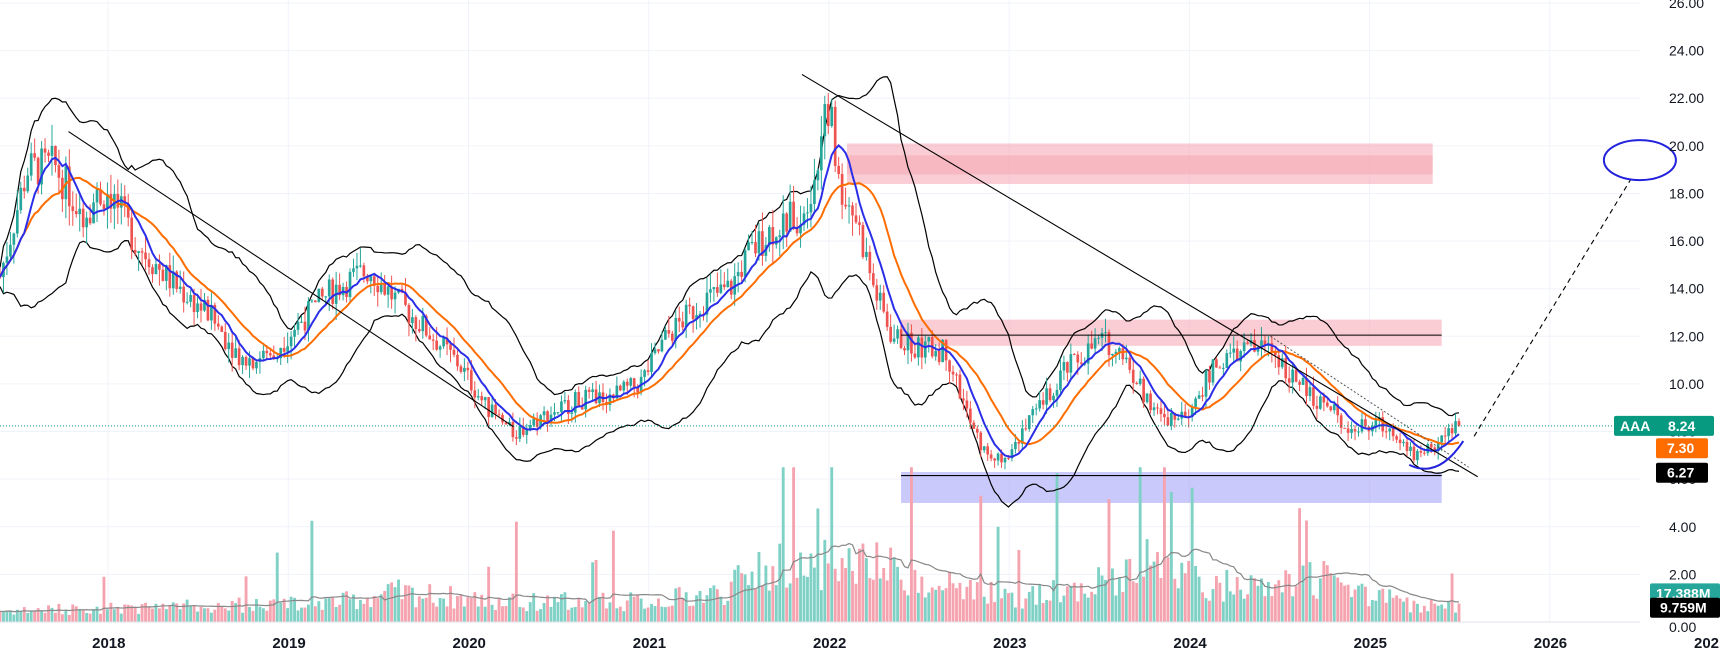 Image resolution: width=1730 pixels, height=658 pixels. Describe the element at coordinates (1682, 627) in the screenshot. I see `price-tick-label: 0.00` at that location.